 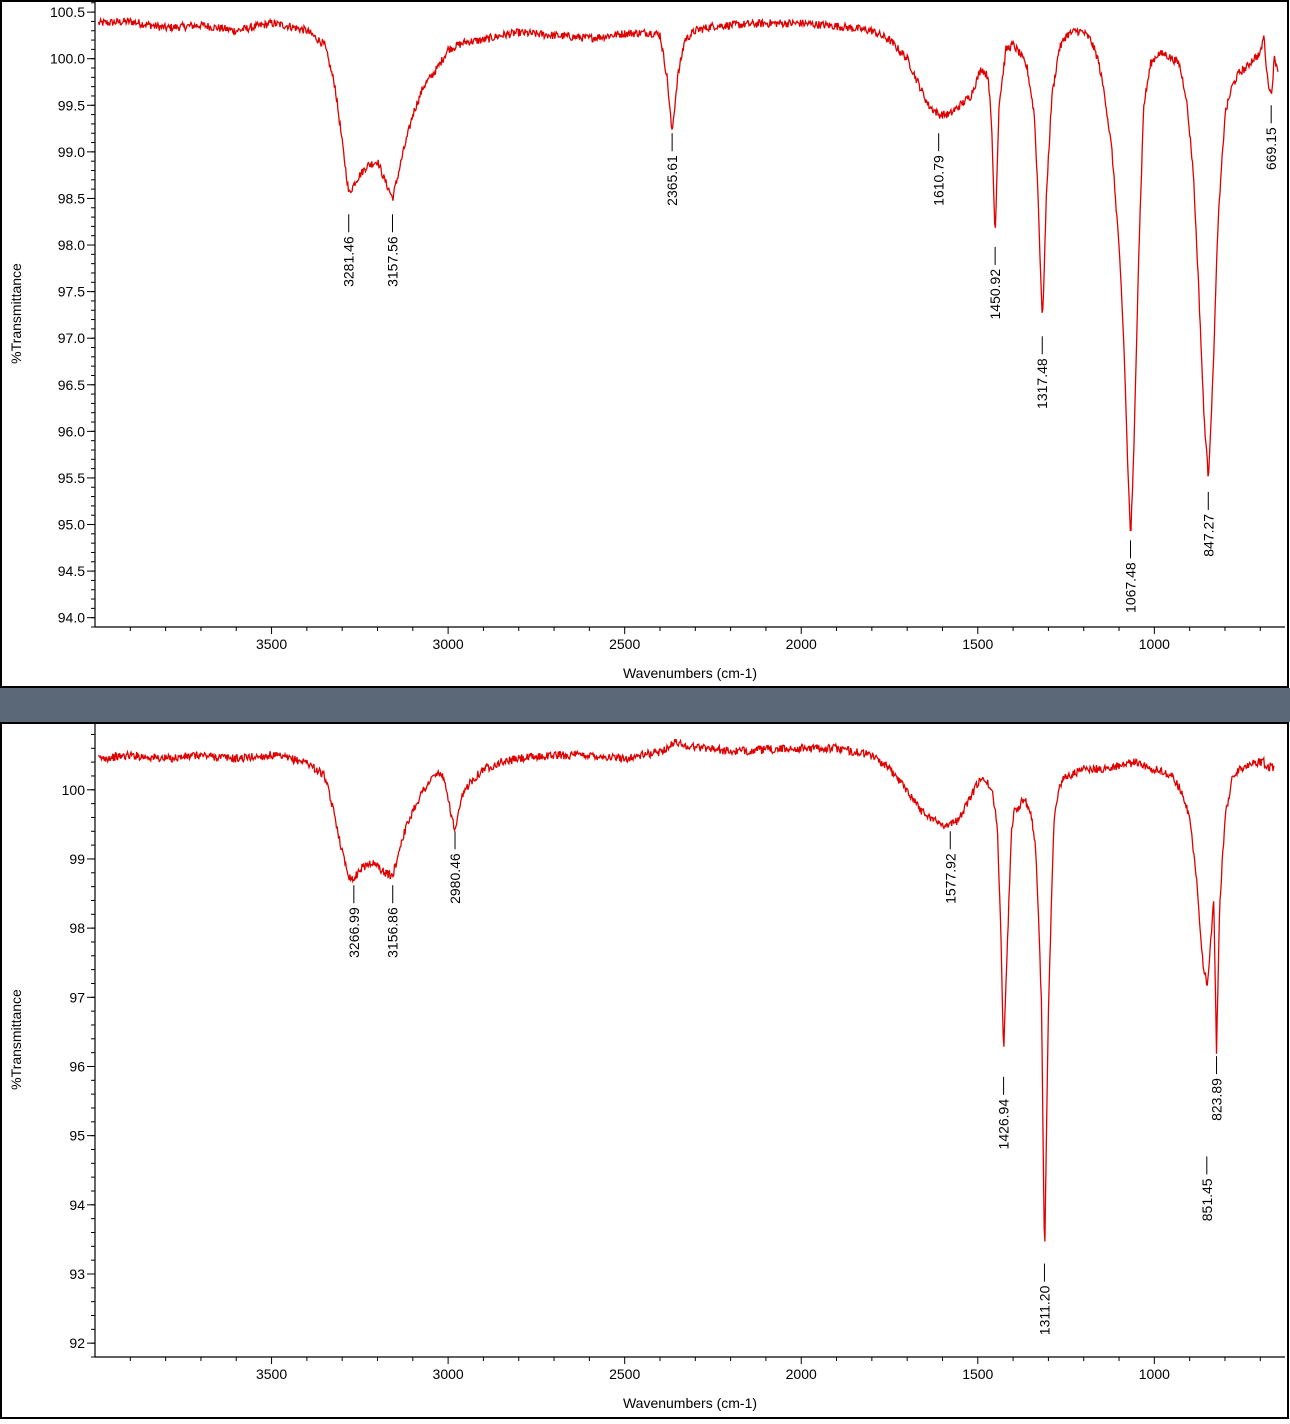 I want to click on y-tick-label: 96.0, so click(x=71, y=431).